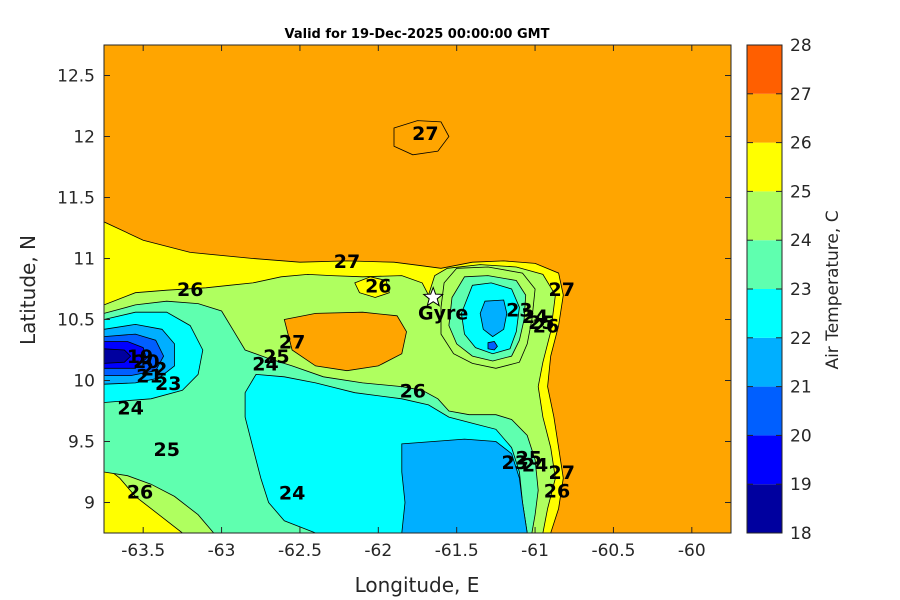  I want to click on colorbar-tick-label: 27, so click(801, 95).